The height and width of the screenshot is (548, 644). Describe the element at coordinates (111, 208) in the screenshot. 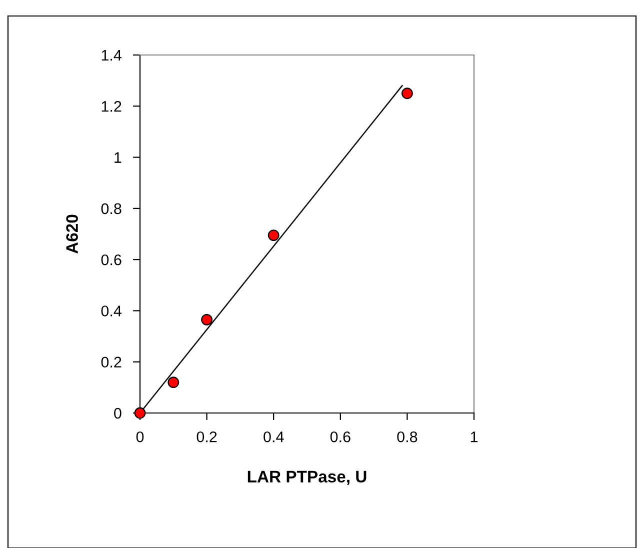

I see `y-tick-label: 0.8` at that location.